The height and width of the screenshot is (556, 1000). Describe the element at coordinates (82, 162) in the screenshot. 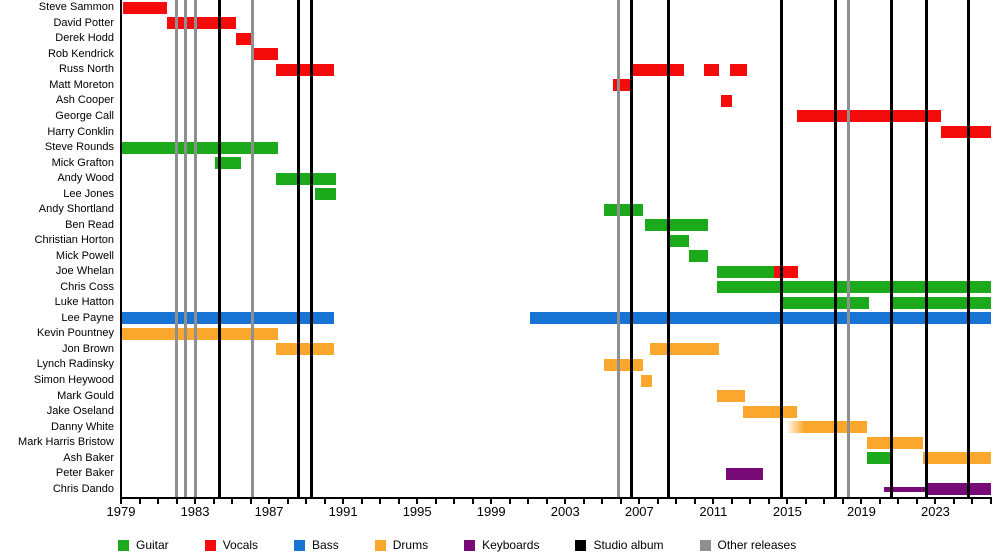

I see `member-label: Mick Grafton` at that location.